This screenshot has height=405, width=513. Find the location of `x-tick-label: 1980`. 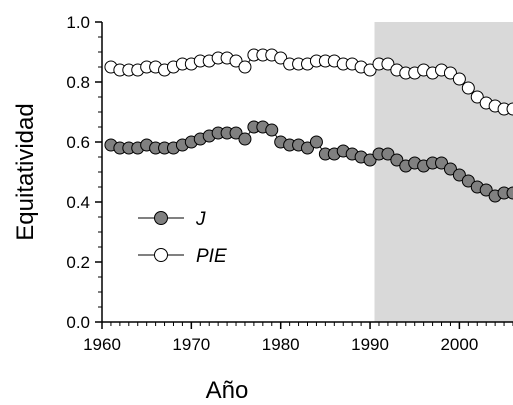

x-tick-label: 1980 is located at coordinates (281, 344).